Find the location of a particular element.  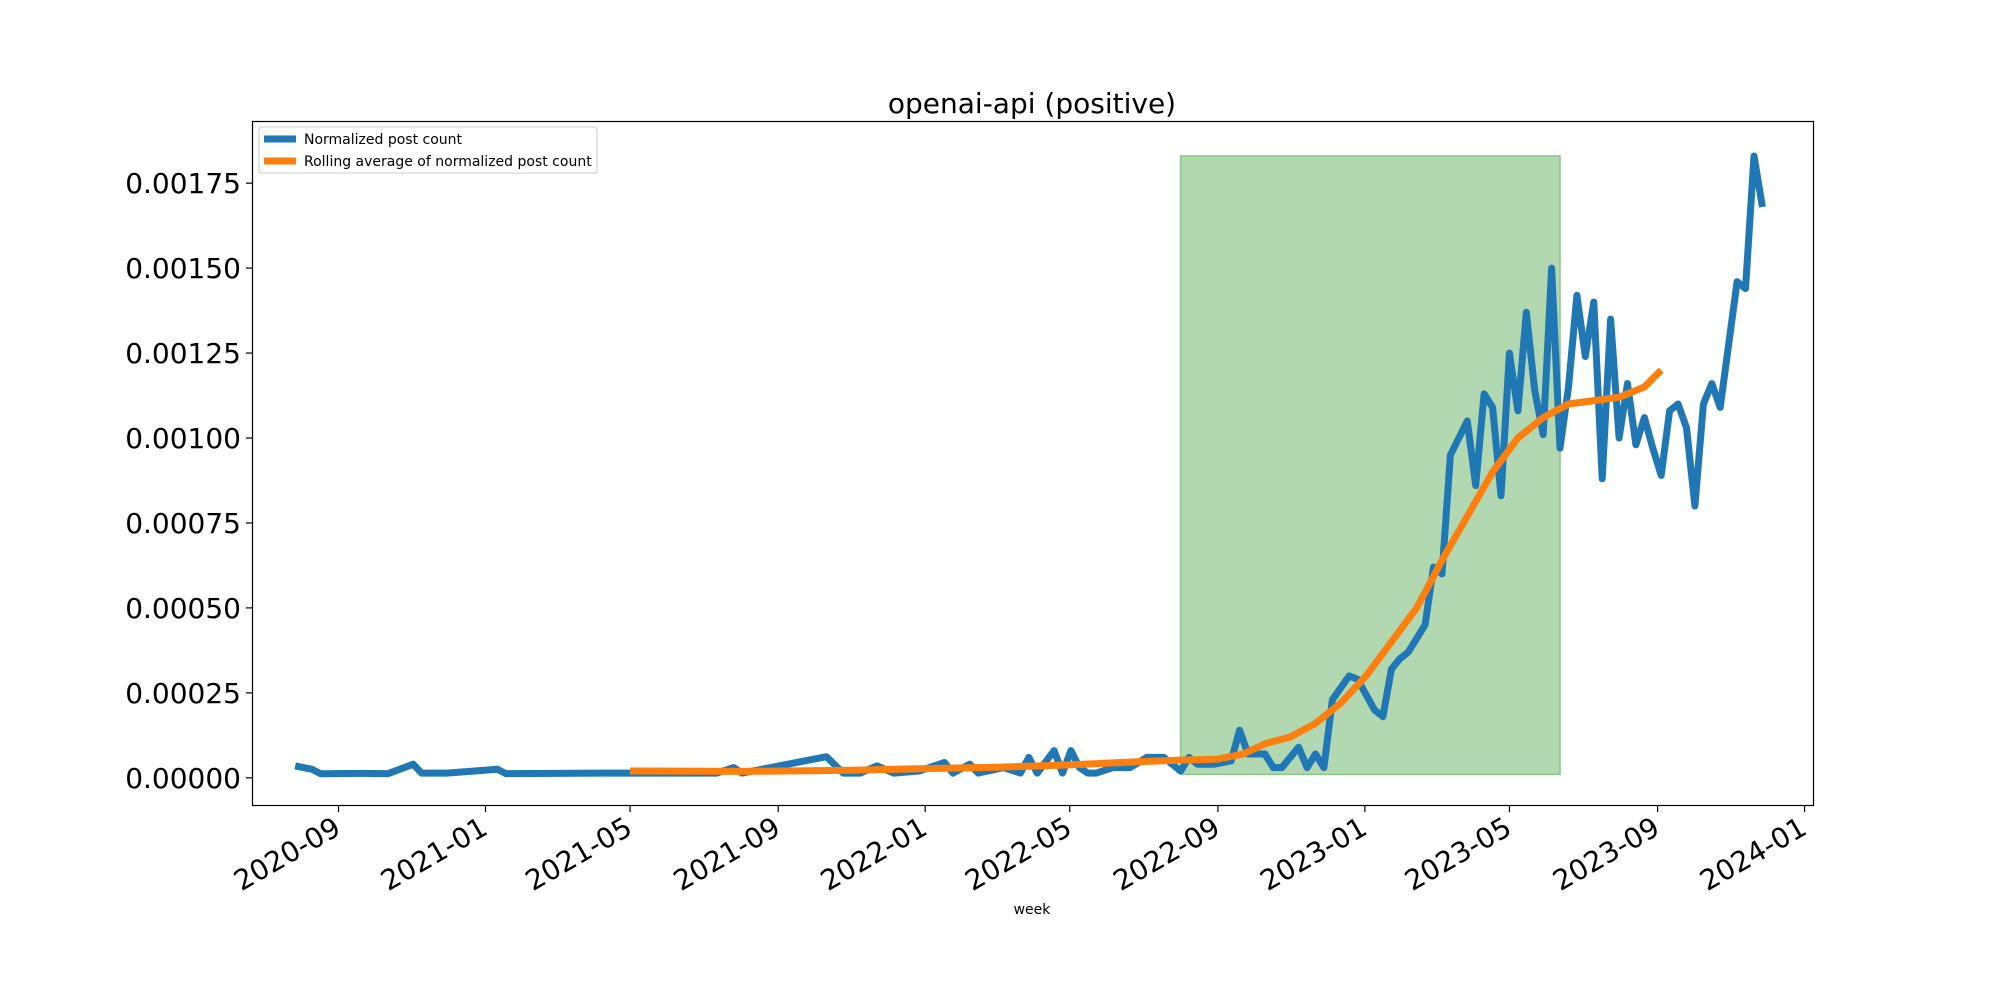

x-tick-label: 2022-01 is located at coordinates (874, 853).